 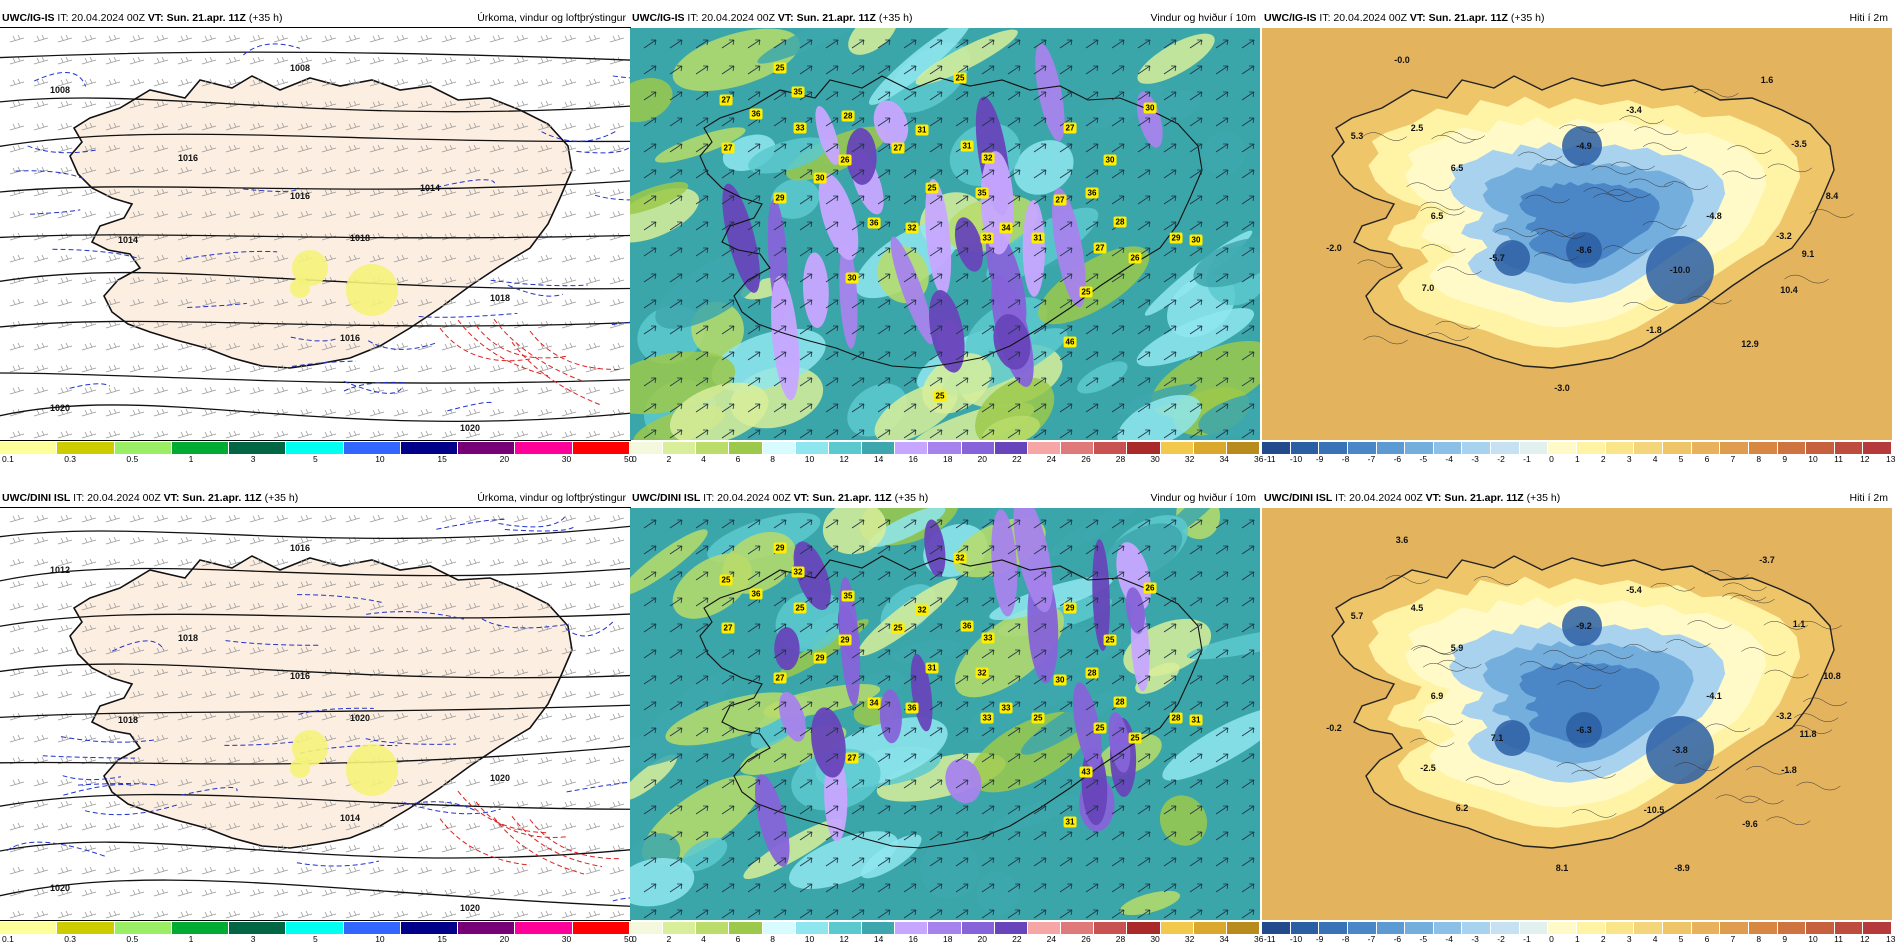 What do you see at coordinates (1584, 730) in the screenshot?
I see `temperature-value-label: -6.3` at bounding box center [1584, 730].